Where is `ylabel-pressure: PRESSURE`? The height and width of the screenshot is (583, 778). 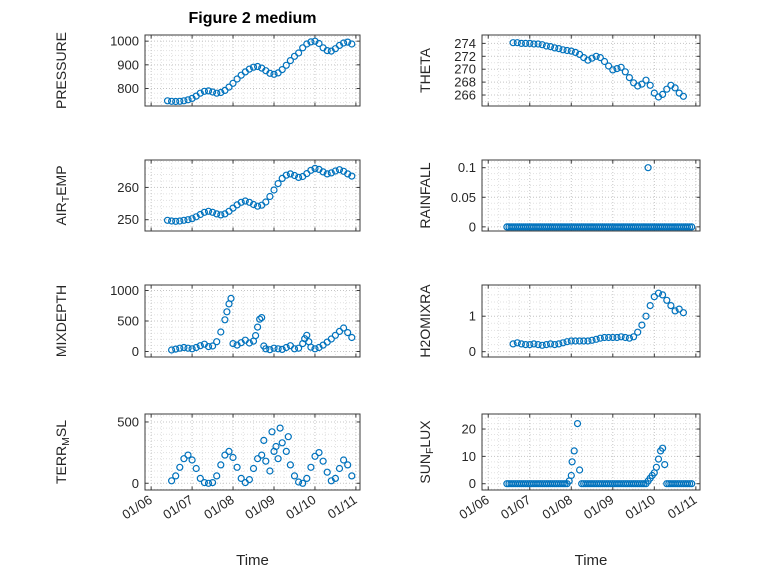
ylabel-pressure: PRESSURE is located at coordinates (61, 70).